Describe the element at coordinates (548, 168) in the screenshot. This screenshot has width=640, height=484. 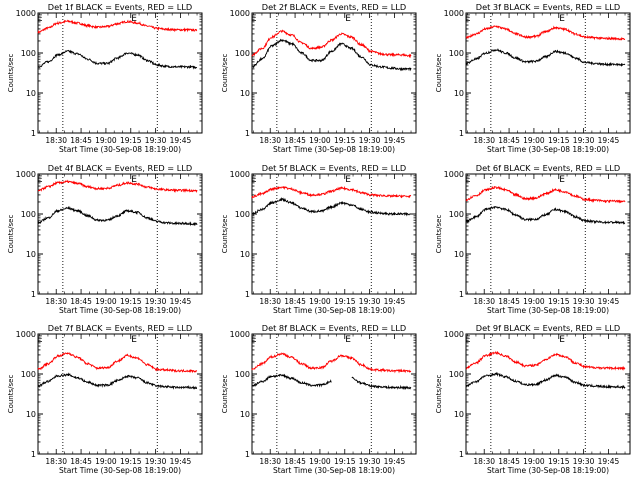
I see `chart-title: Det 6f BLACK = Events, RED = LLD` at that location.